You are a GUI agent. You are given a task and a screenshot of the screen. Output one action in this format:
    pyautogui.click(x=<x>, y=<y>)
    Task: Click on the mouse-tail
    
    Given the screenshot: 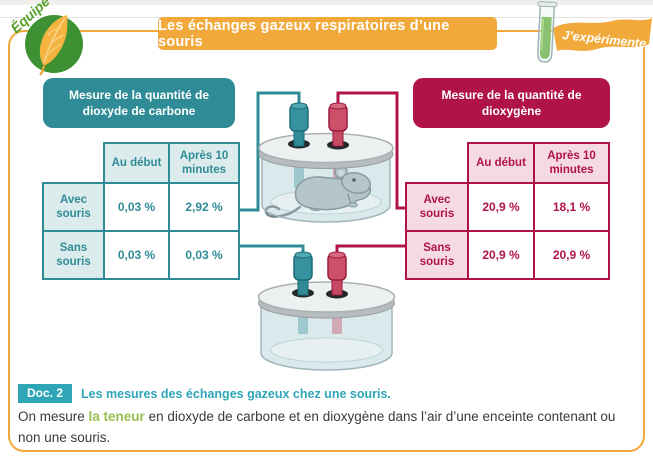 What is the action you would take?
    pyautogui.click(x=283, y=211)
    